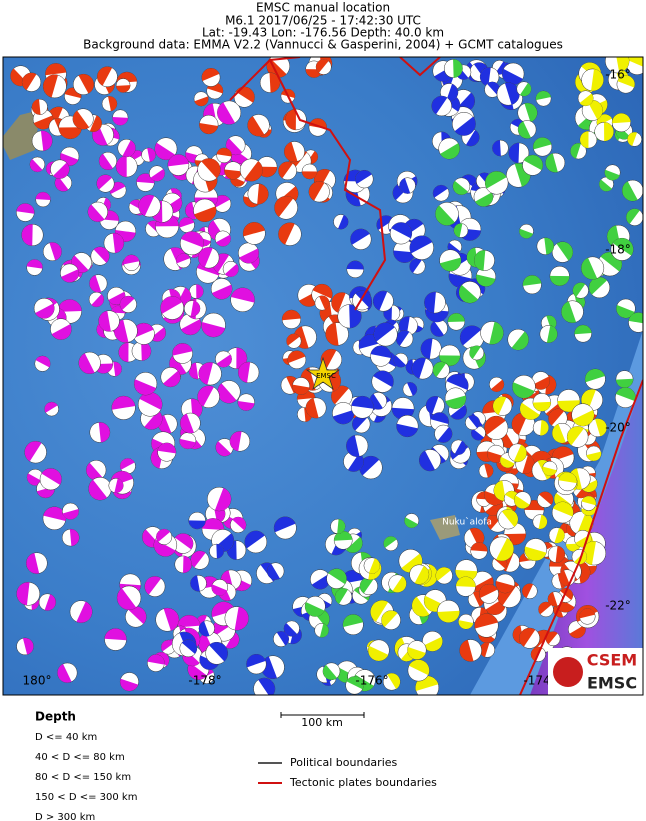 The width and height of the screenshot is (646, 821). I want to click on lon-label: 180°, so click(37, 681).